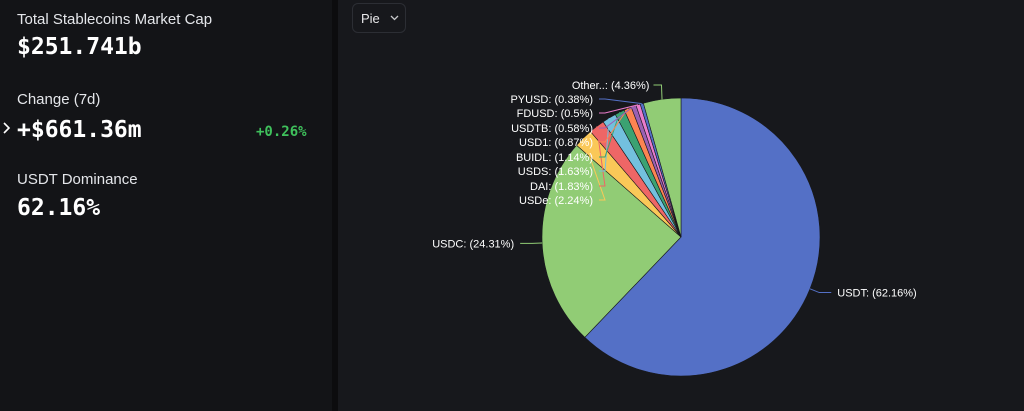  What do you see at coordinates (370, 18) in the screenshot?
I see `chart-type-selected: Pie` at bounding box center [370, 18].